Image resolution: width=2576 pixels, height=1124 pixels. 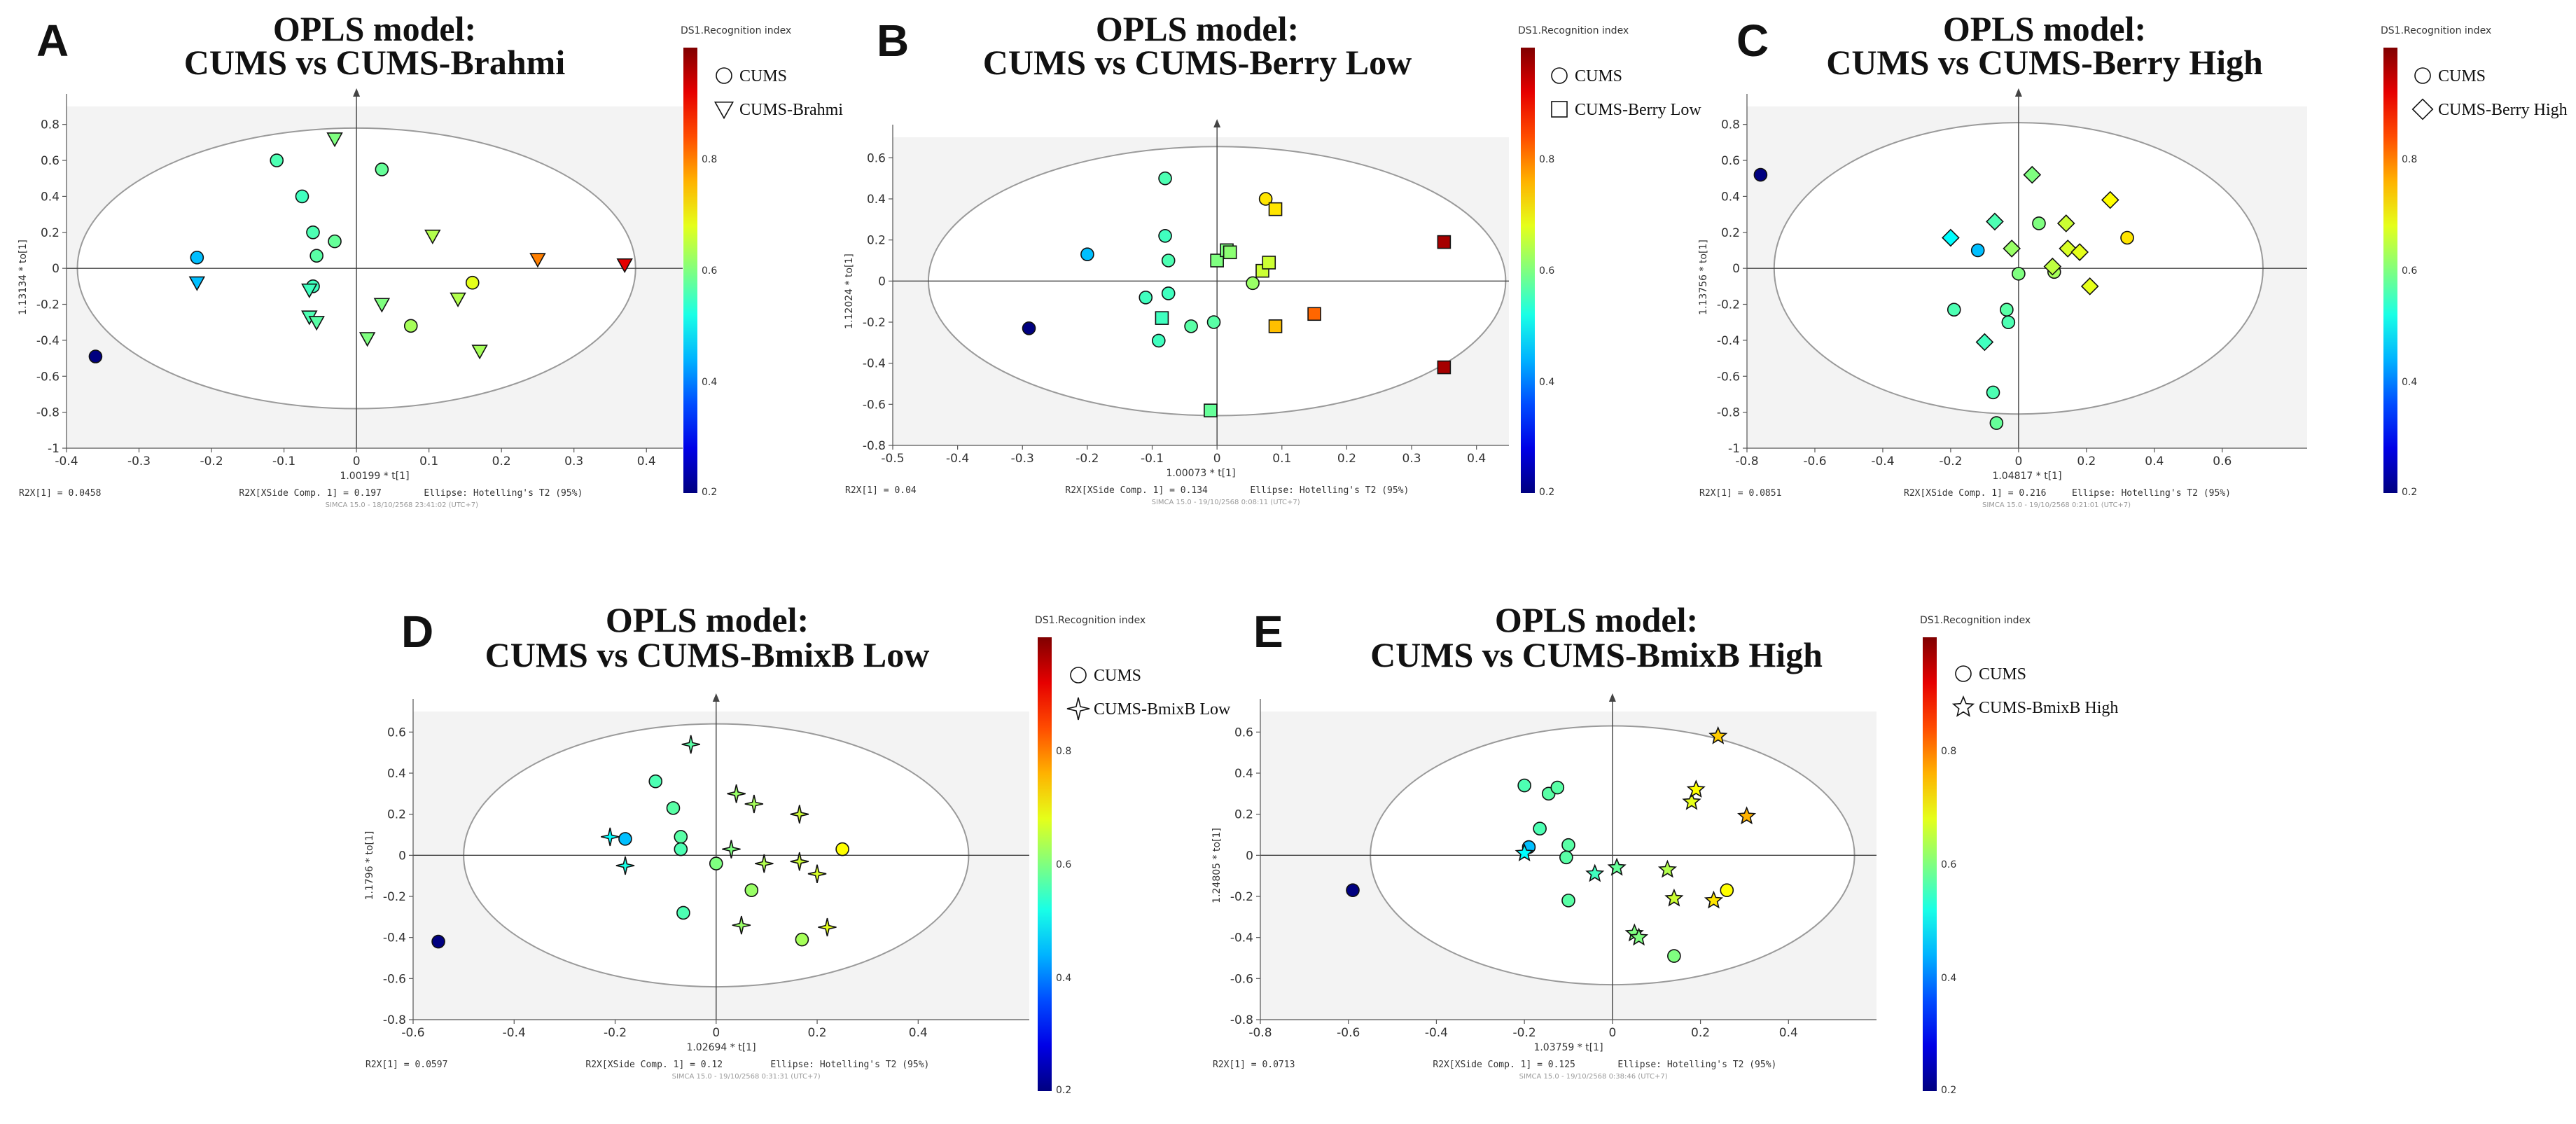 I want to click on x-tick-label: -0.1, so click(x=283, y=462).